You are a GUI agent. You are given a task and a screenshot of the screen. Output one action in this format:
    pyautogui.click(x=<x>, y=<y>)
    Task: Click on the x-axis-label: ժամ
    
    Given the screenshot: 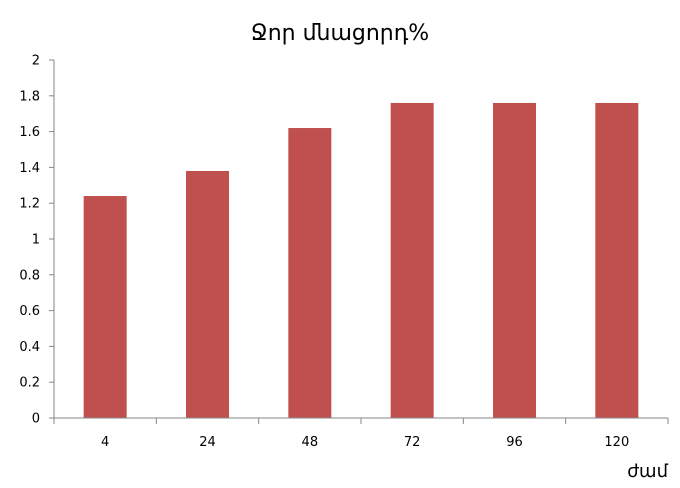 What is the action you would take?
    pyautogui.click(x=647, y=471)
    